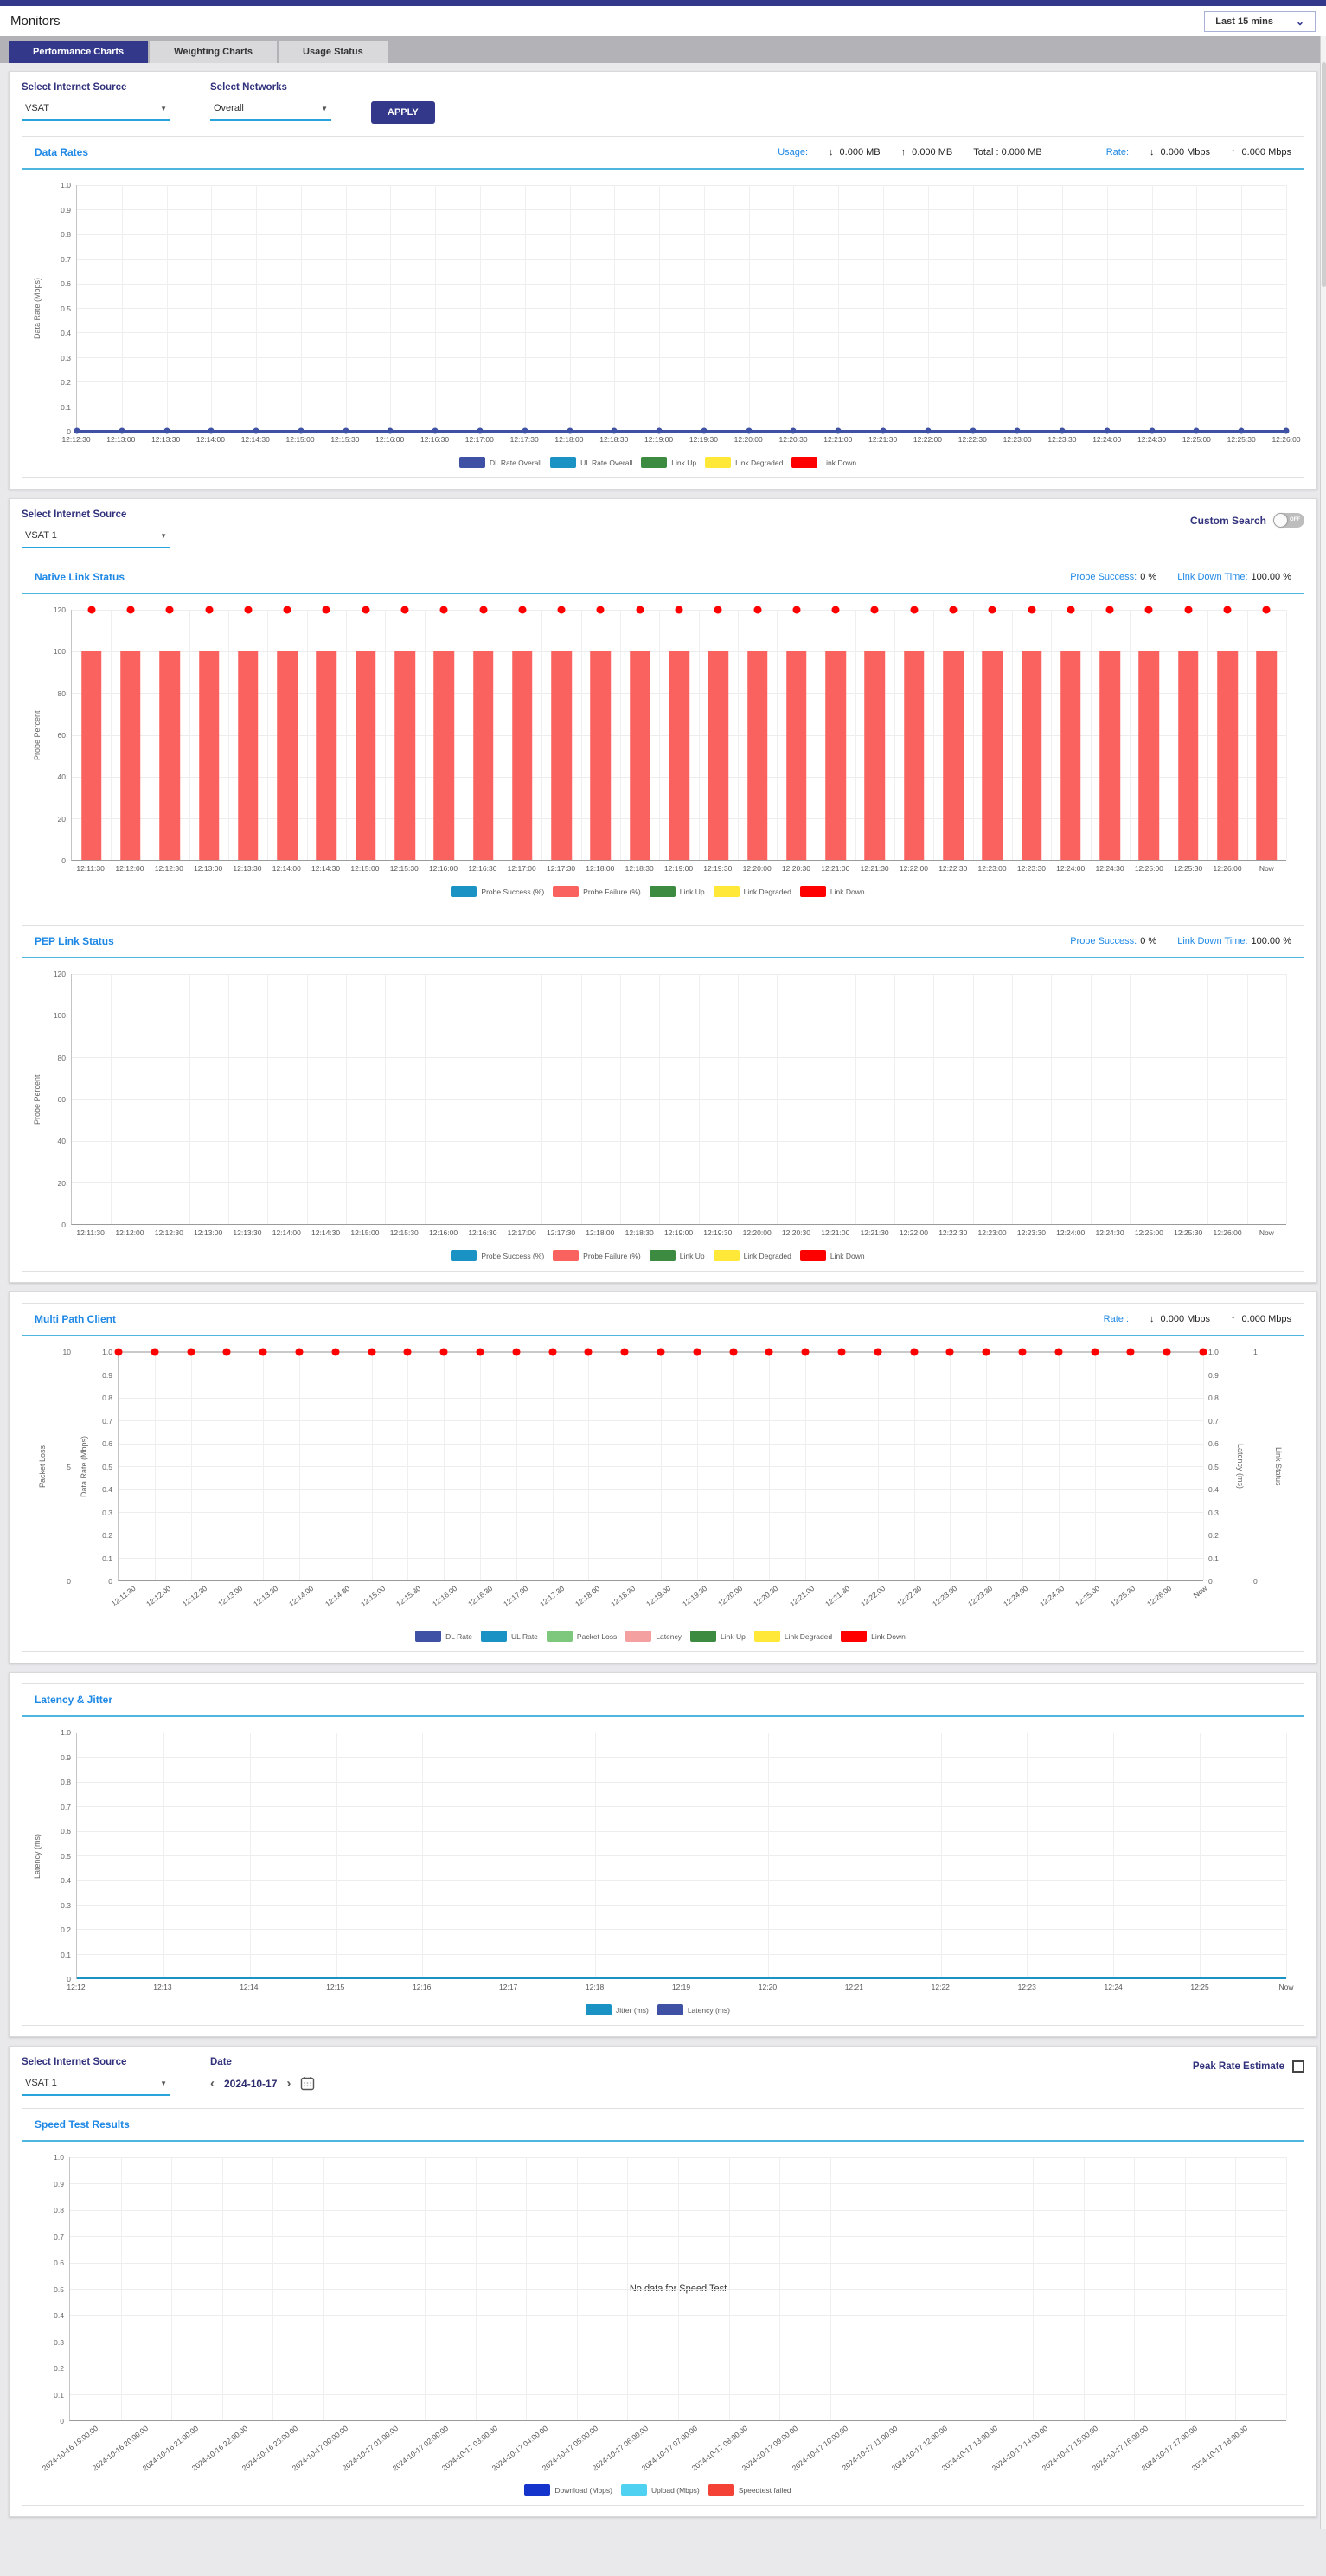 Image resolution: width=1326 pixels, height=2576 pixels. I want to click on legend-item: Latency (ms), so click(693, 2009).